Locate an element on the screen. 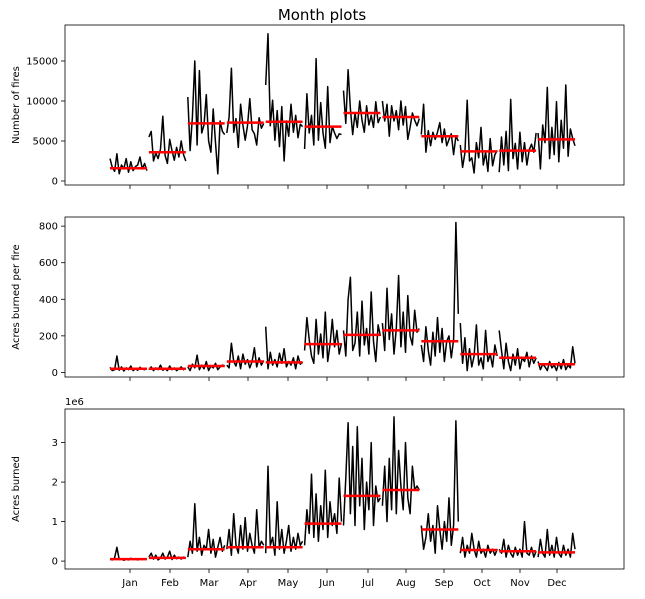  chart-title: Month plots is located at coordinates (322, 15).